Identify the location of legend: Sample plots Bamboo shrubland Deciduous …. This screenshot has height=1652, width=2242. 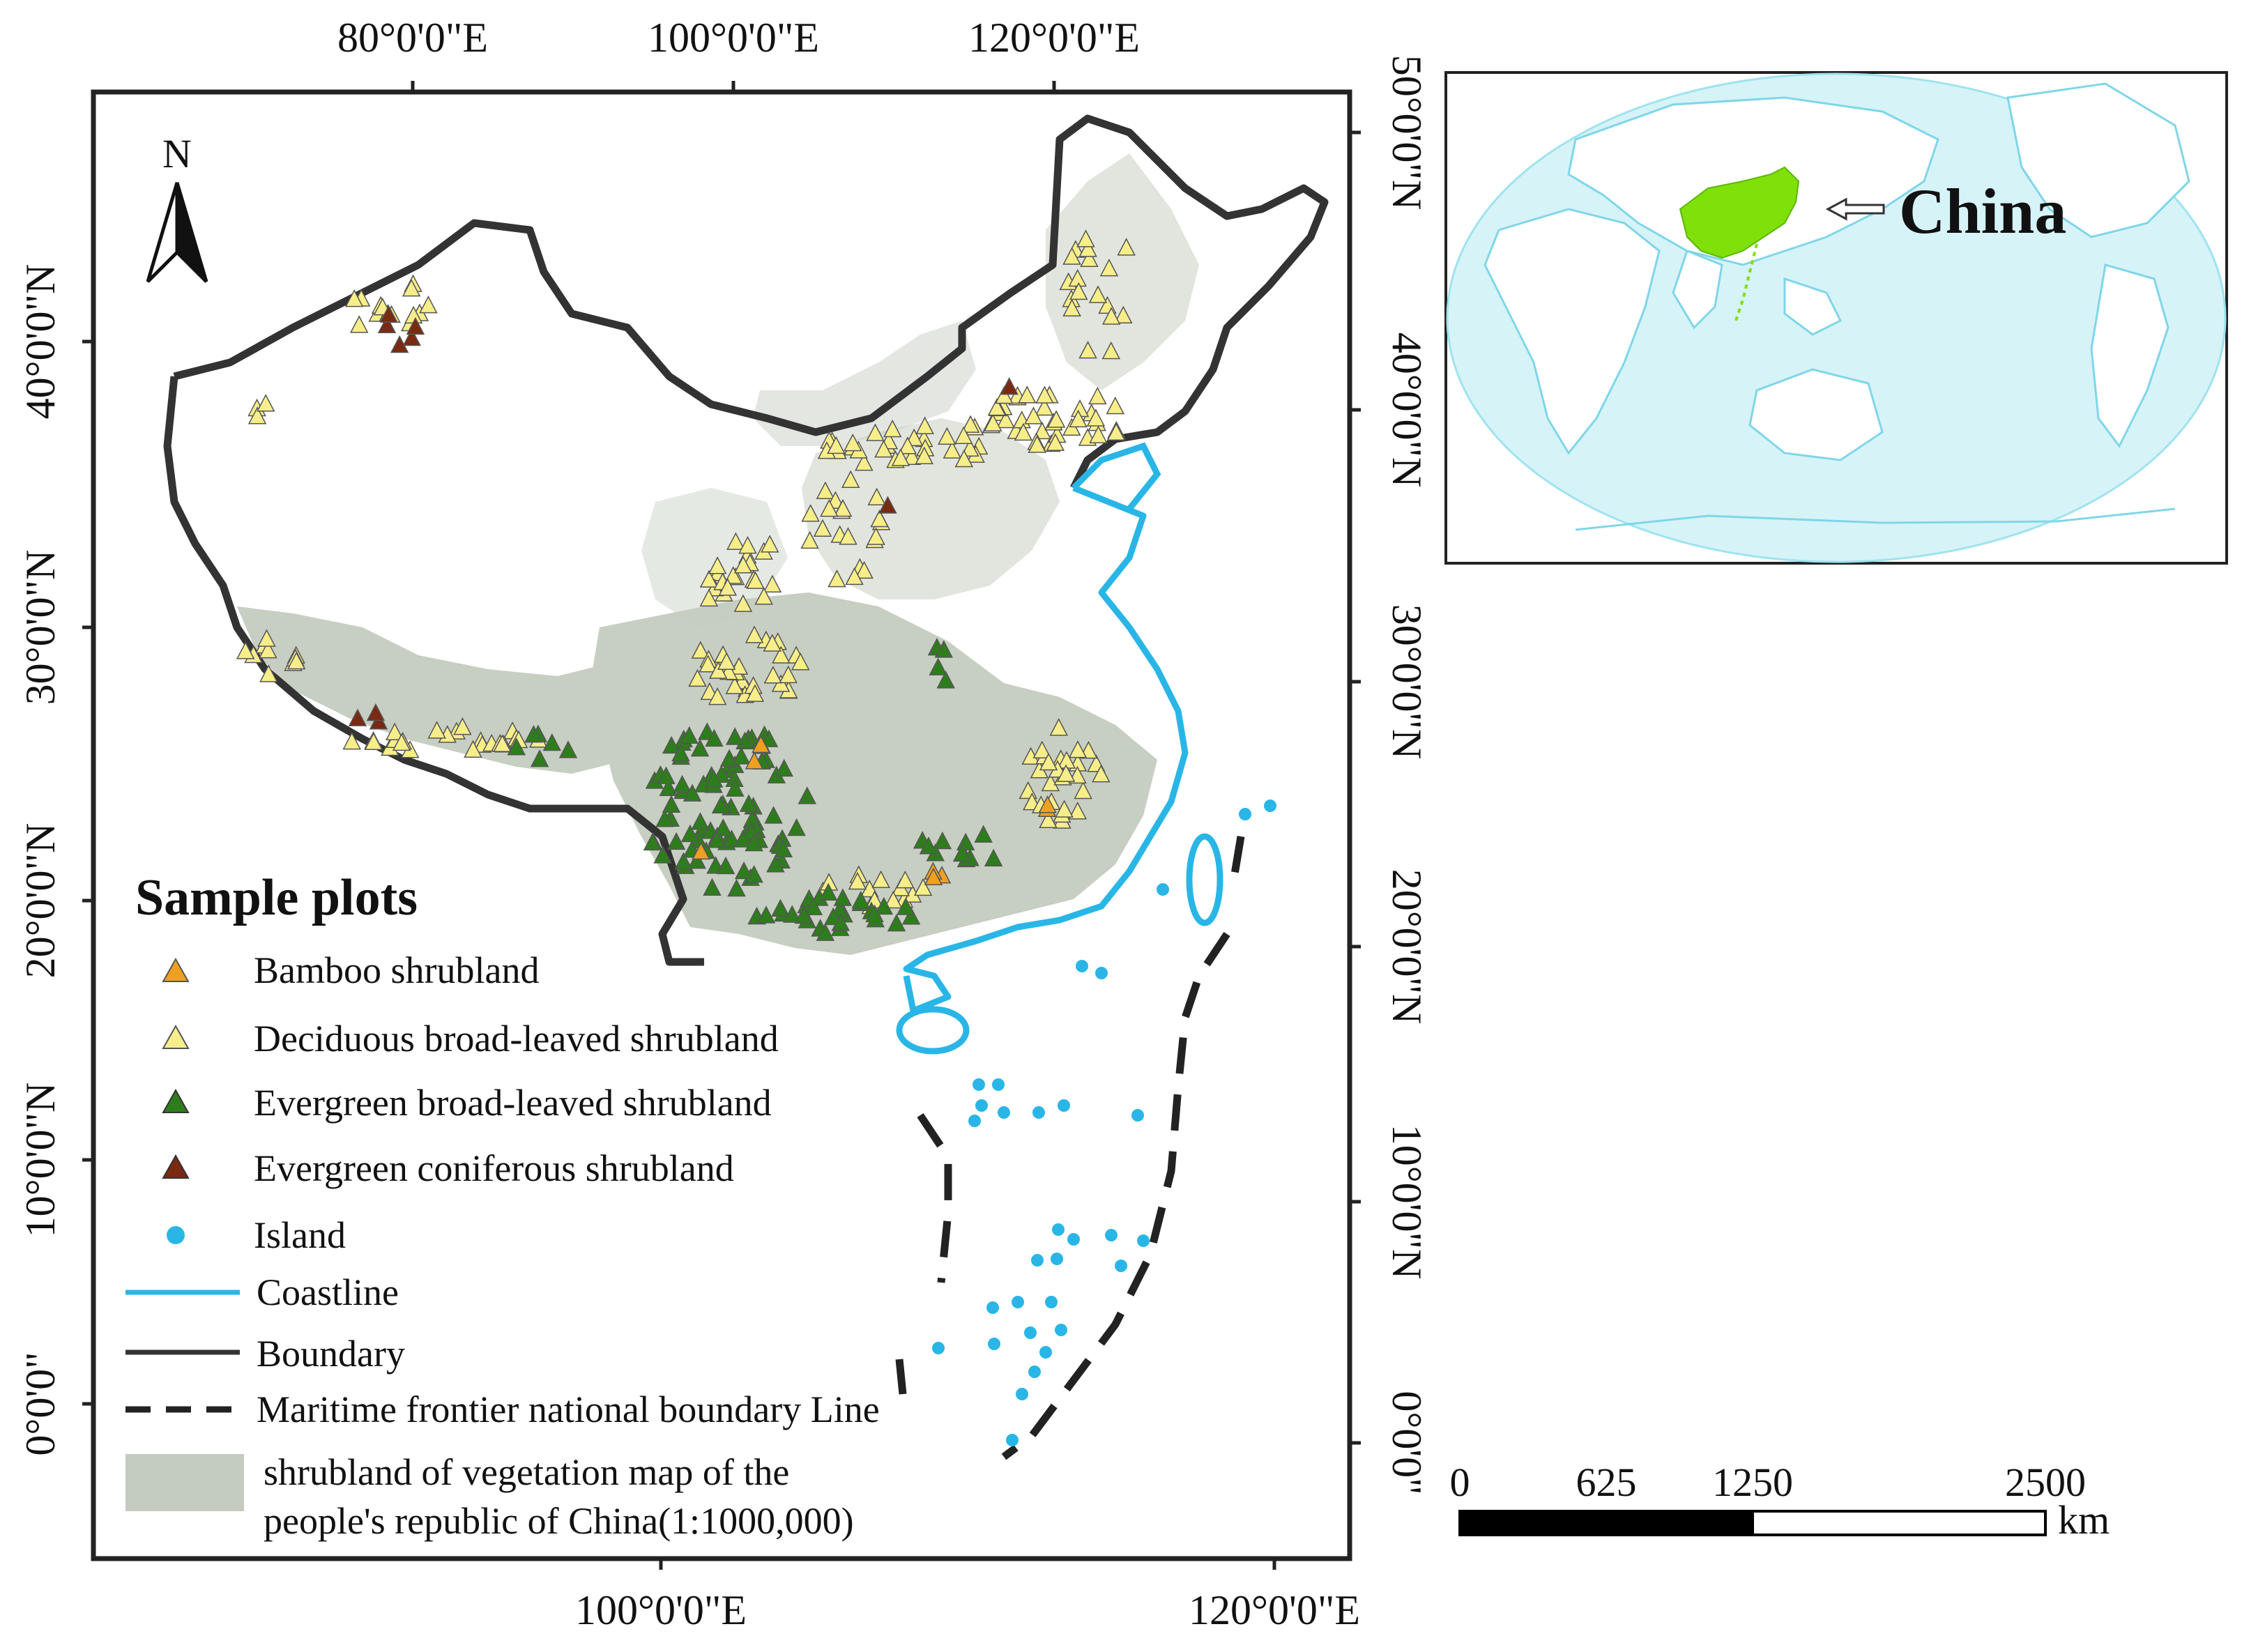
(502, 1205).